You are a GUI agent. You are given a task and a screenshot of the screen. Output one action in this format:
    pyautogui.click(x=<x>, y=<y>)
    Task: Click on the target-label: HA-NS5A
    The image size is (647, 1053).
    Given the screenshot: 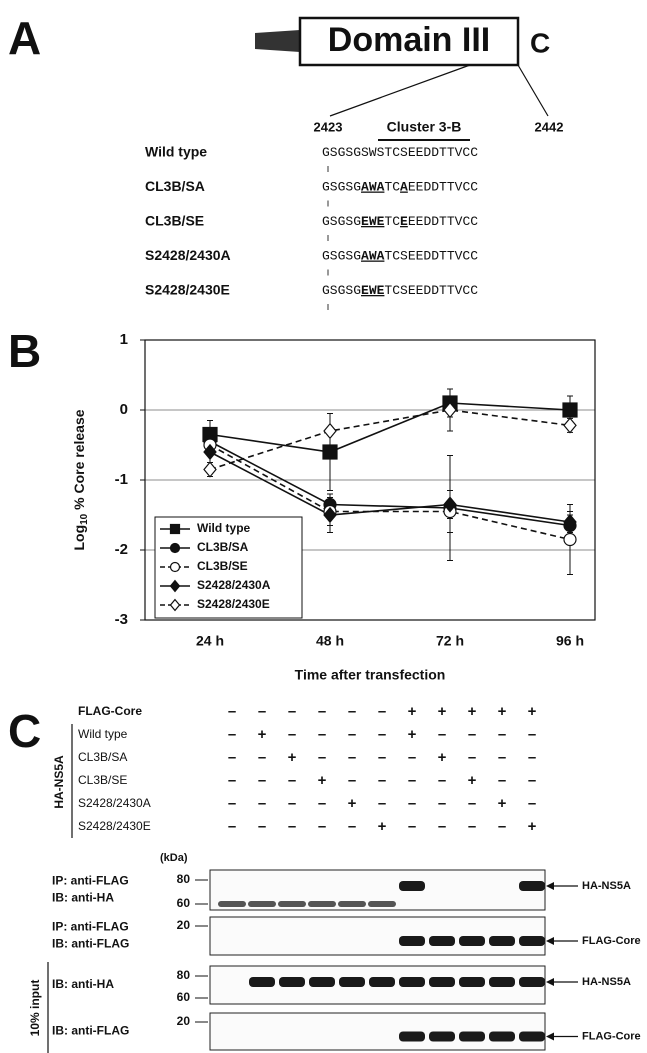 What is the action you would take?
    pyautogui.click(x=606, y=886)
    